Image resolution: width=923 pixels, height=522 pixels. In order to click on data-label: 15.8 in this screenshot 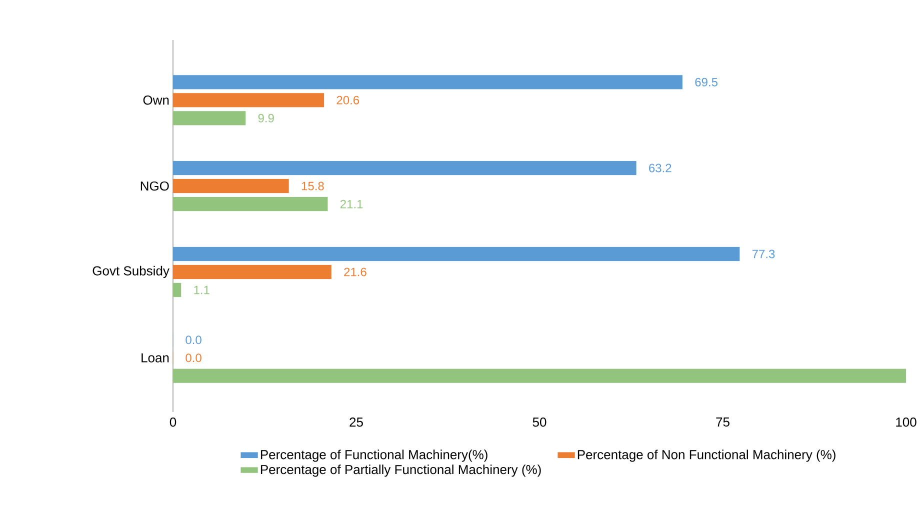, I will do `click(313, 186)`.